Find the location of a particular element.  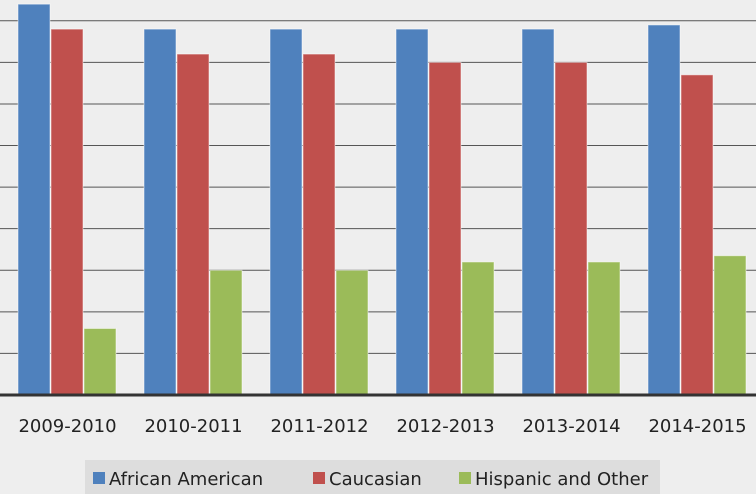

legend-label: African American is located at coordinates (186, 479).